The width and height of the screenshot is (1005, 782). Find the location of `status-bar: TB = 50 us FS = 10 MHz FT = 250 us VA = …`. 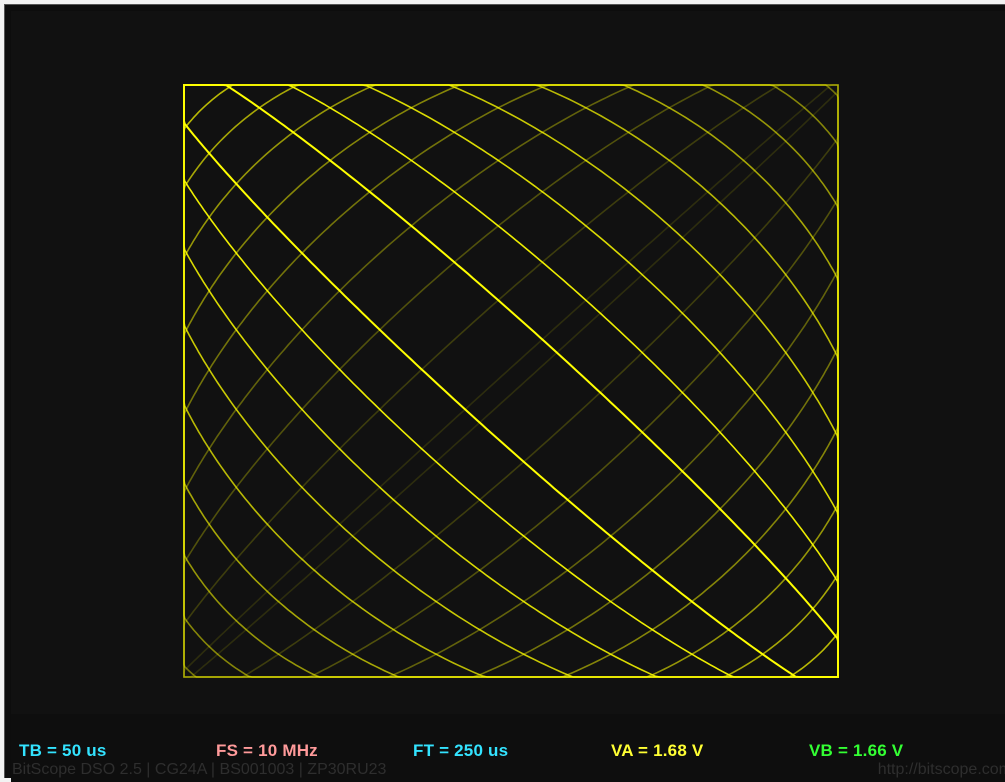

status-bar: TB = 50 us FS = 10 MHz FT = 250 us VA = … is located at coordinates (508, 748).